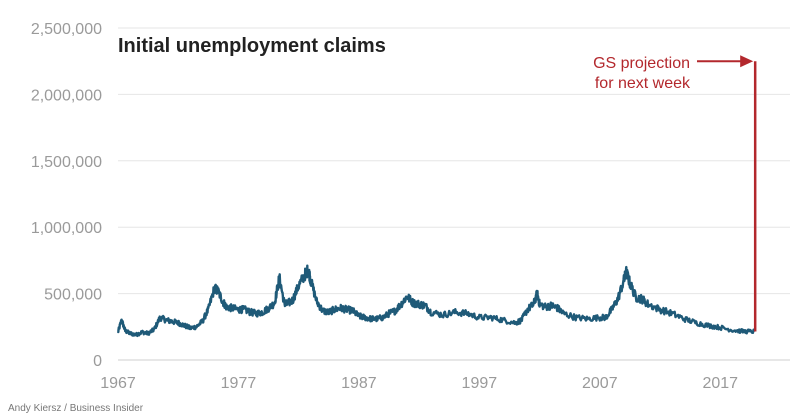 The width and height of the screenshot is (800, 418). I want to click on x-axis: 1967 1977 1987 1997 2007 2017, so click(419, 383).